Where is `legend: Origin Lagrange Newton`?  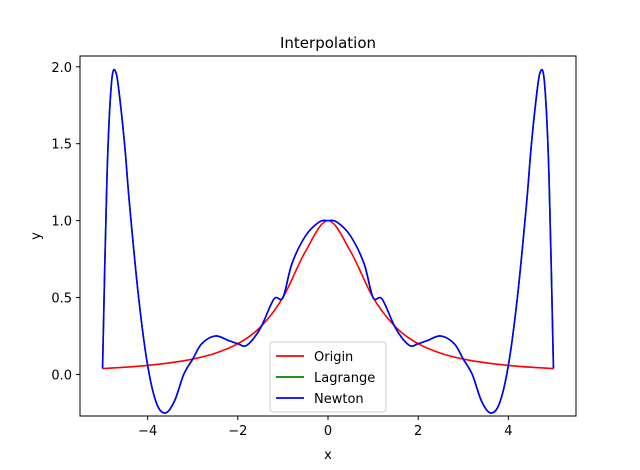
legend: Origin Lagrange Newton is located at coordinates (328, 377).